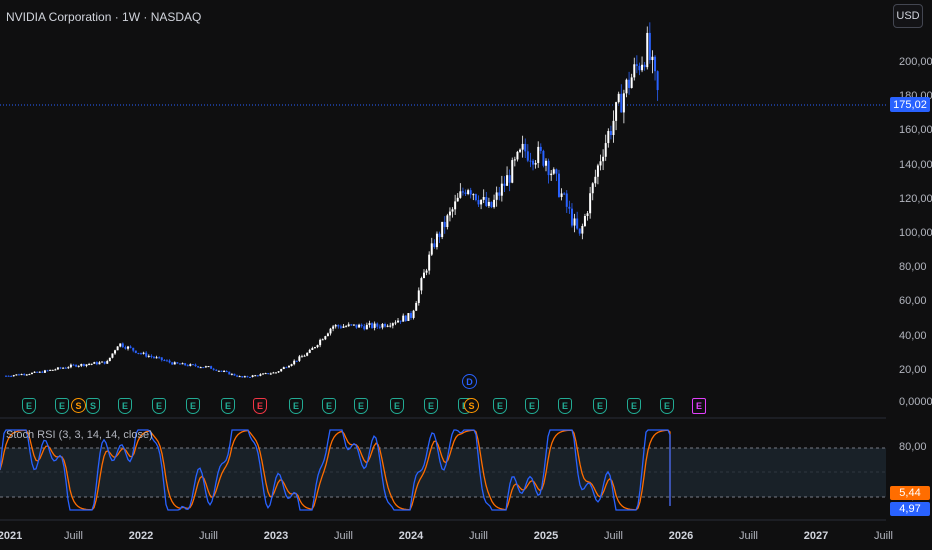 This screenshot has height=550, width=932. What do you see at coordinates (908, 16) in the screenshot?
I see `currency-button: USD` at bounding box center [908, 16].